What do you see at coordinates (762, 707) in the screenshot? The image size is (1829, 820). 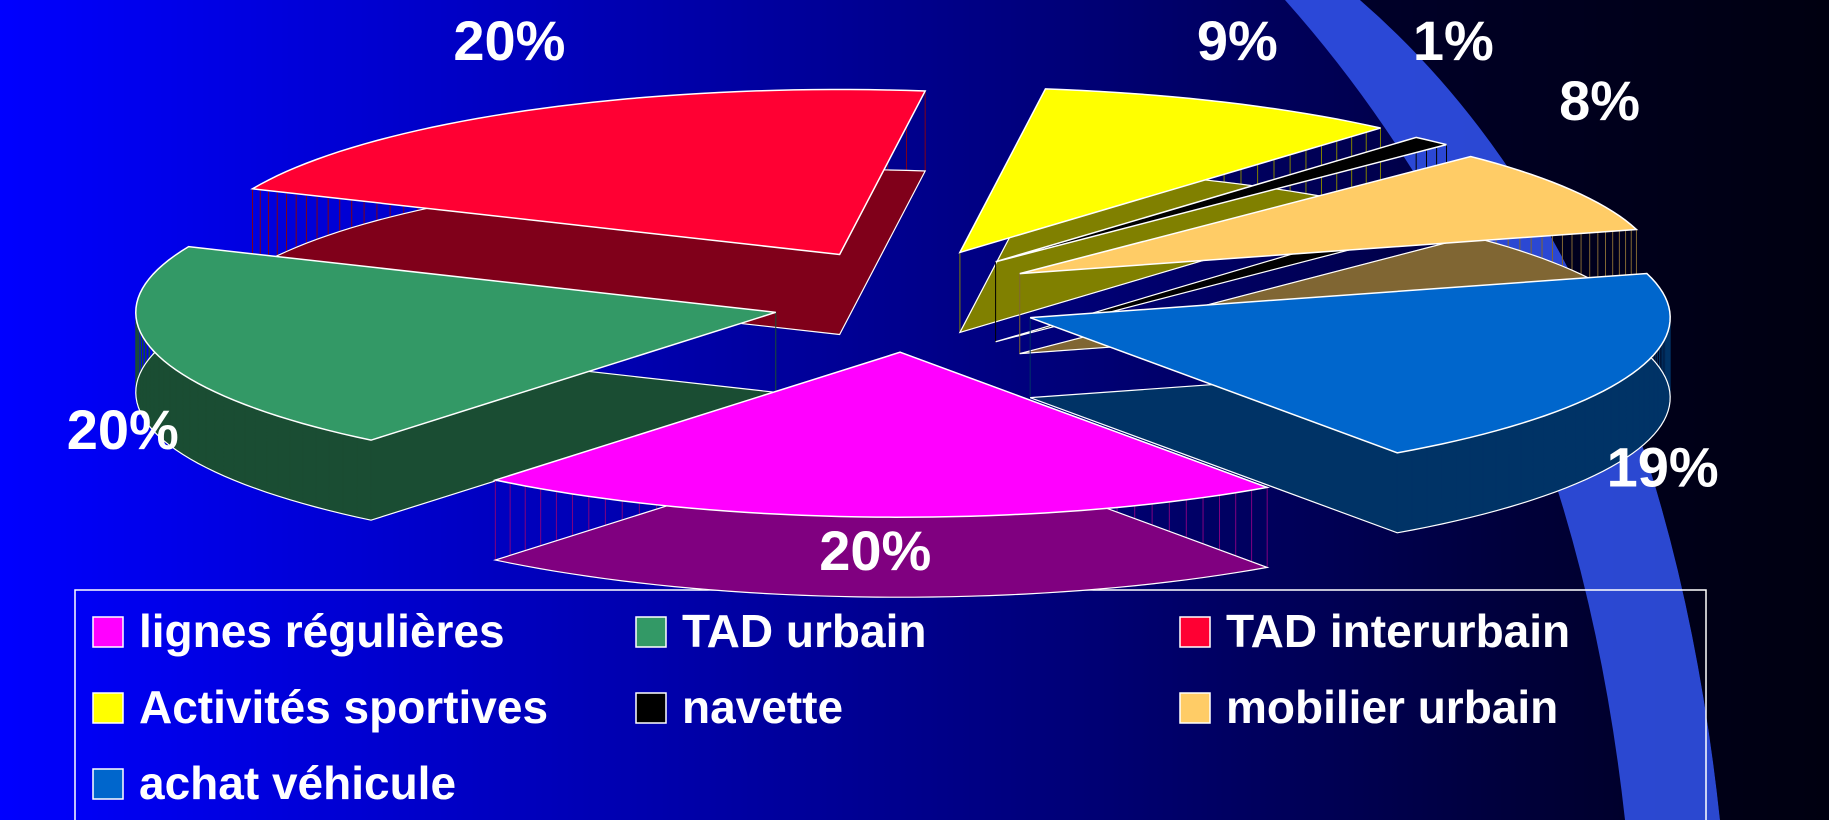 I see `legend-label: navette` at bounding box center [762, 707].